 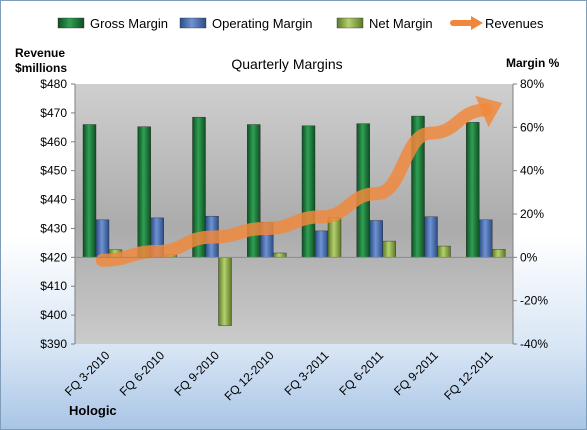 What do you see at coordinates (53, 228) in the screenshot?
I see `left-tick-label: $430` at bounding box center [53, 228].